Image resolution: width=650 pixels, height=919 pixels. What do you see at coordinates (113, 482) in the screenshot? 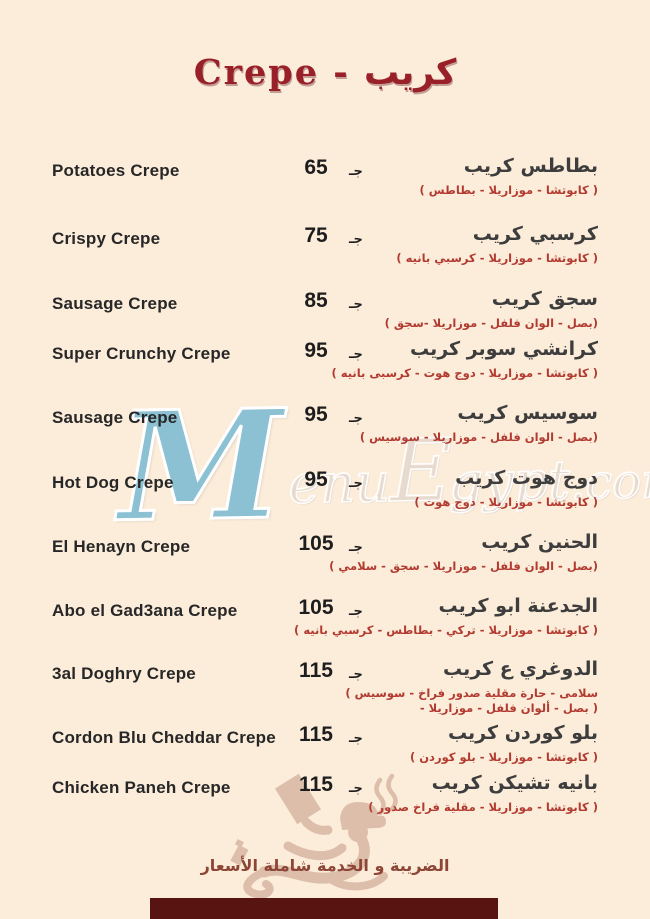
I see `item-name-english: Hot Dog Crepe` at bounding box center [113, 482].